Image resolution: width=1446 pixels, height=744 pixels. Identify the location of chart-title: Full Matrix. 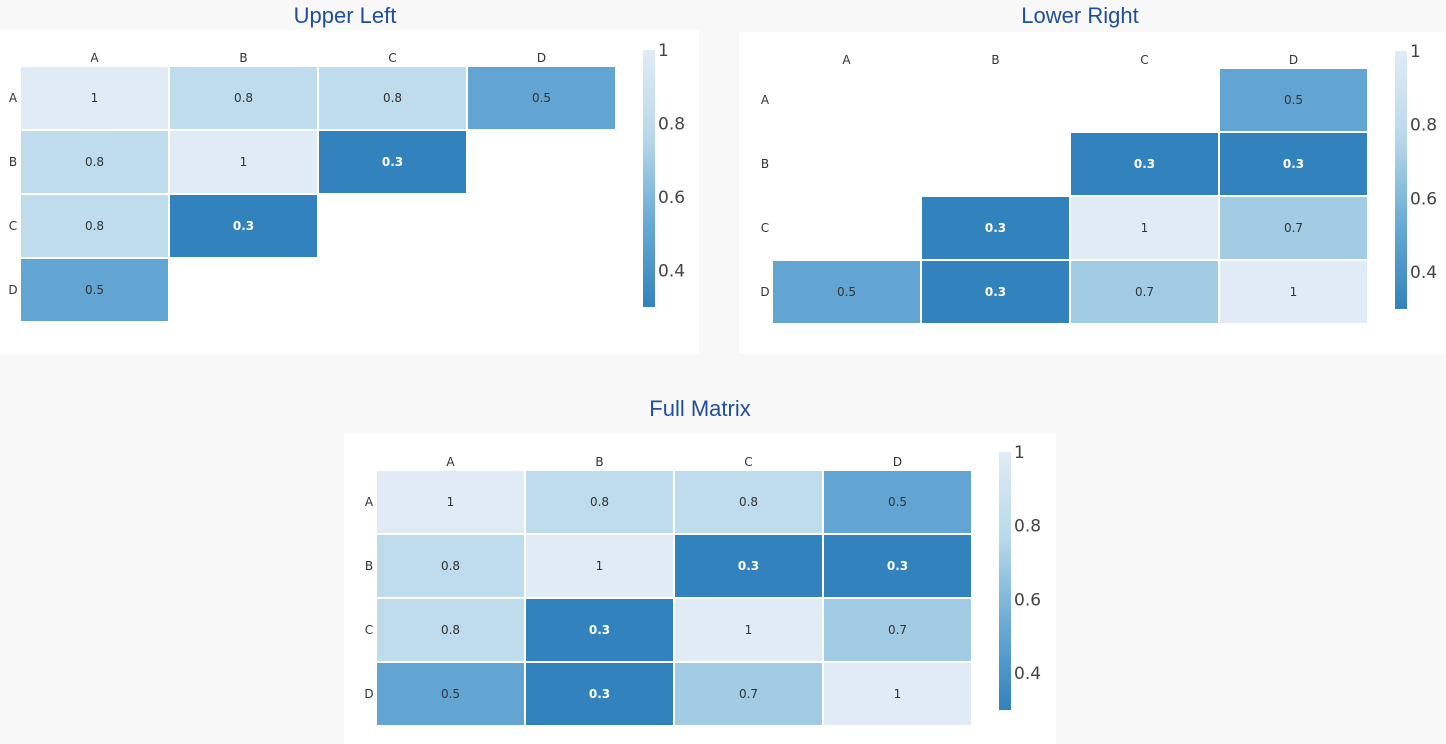
(700, 408).